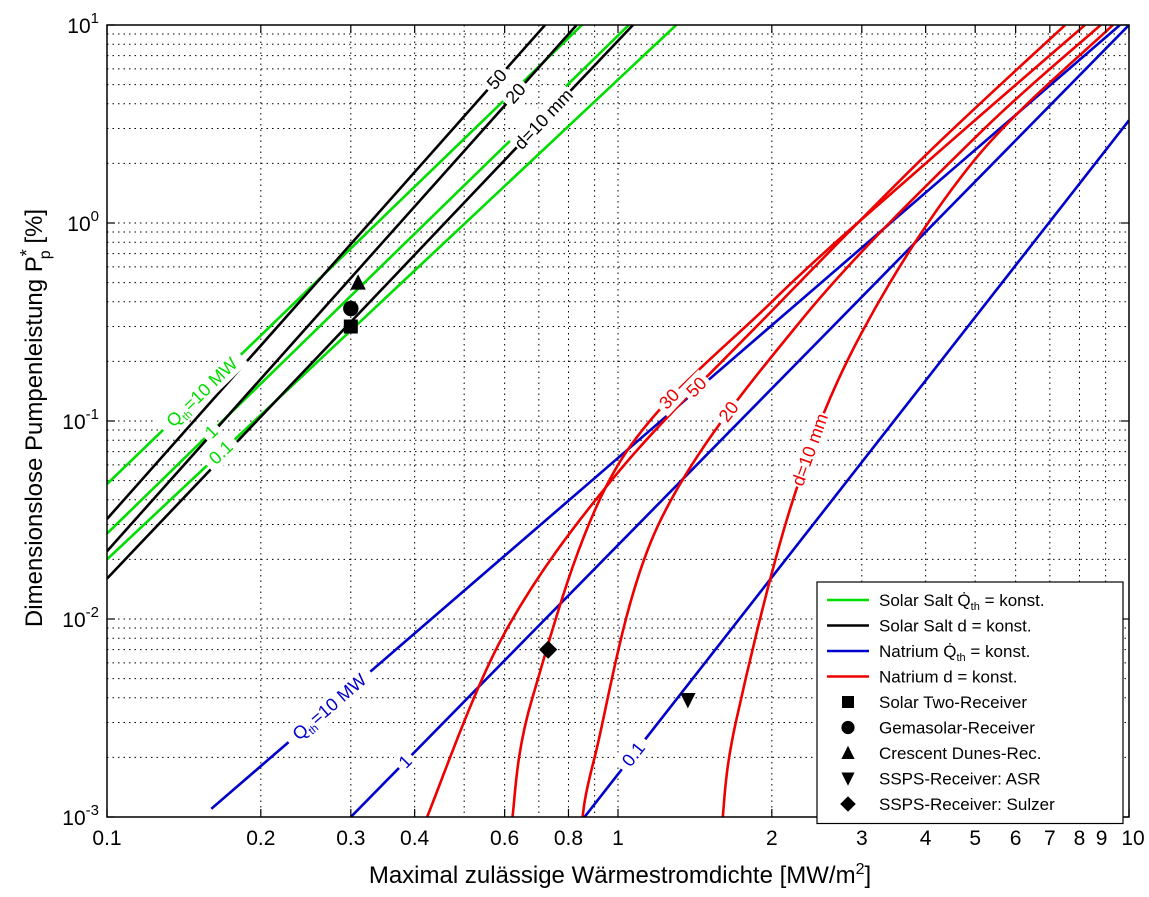 The width and height of the screenshot is (1149, 897). What do you see at coordinates (633, 754) in the screenshot?
I see `line-label-natrium-q-th-konst-0-1: 0.1` at bounding box center [633, 754].